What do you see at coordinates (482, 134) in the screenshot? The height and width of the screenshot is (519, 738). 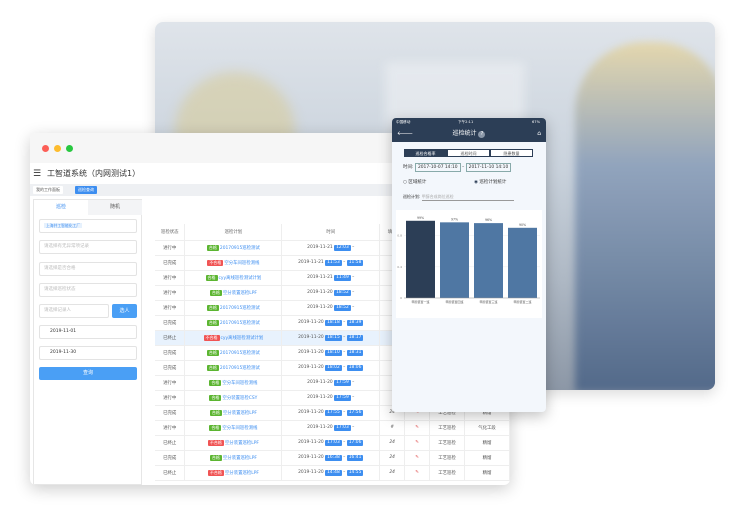 I see `help-icon: ?` at bounding box center [482, 134].